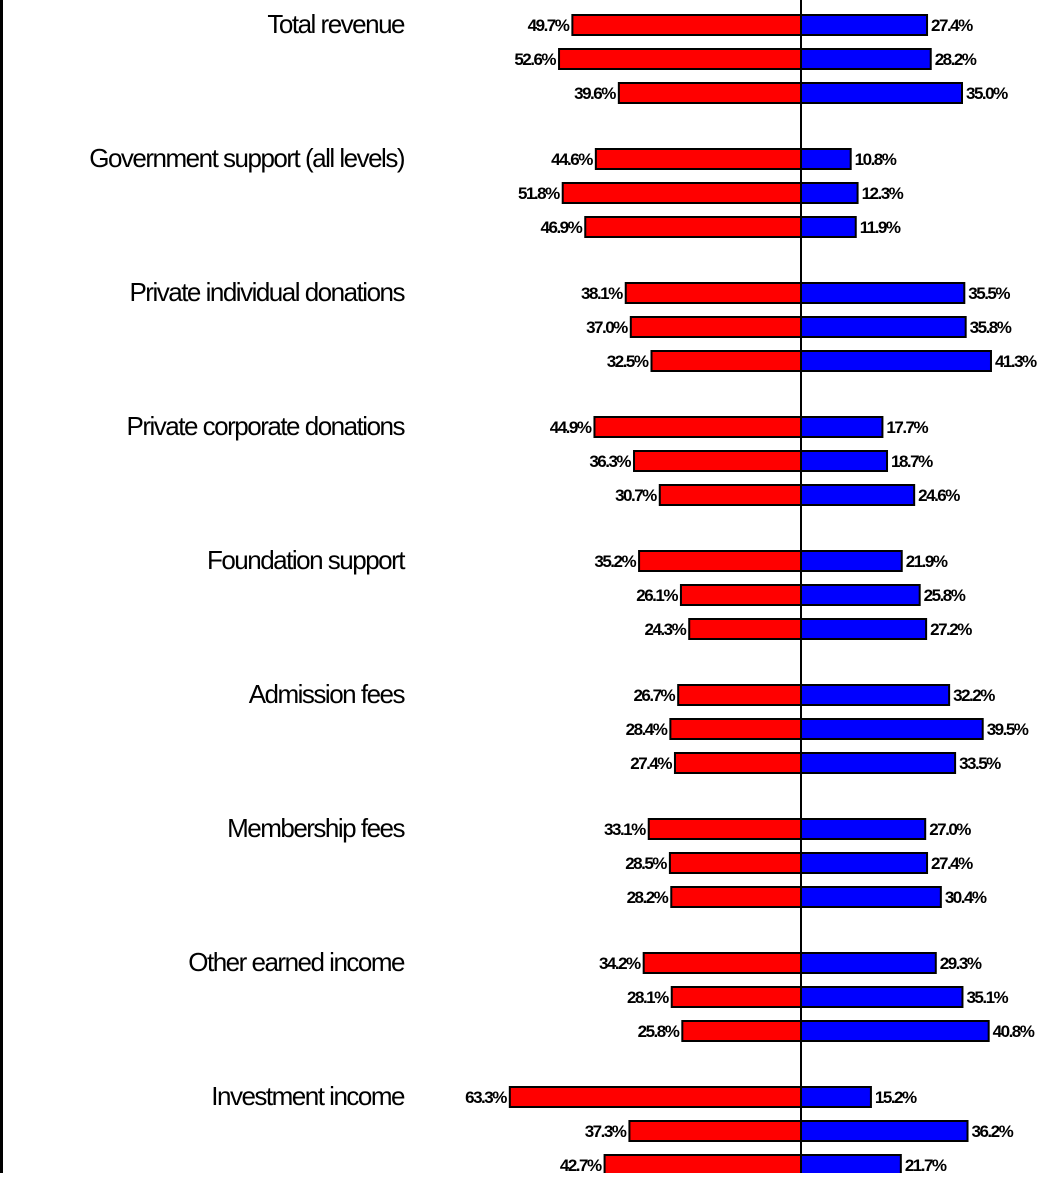 This screenshot has width=1064, height=1178. Describe the element at coordinates (308, 1096) in the screenshot. I see `category-label: Investment income` at that location.